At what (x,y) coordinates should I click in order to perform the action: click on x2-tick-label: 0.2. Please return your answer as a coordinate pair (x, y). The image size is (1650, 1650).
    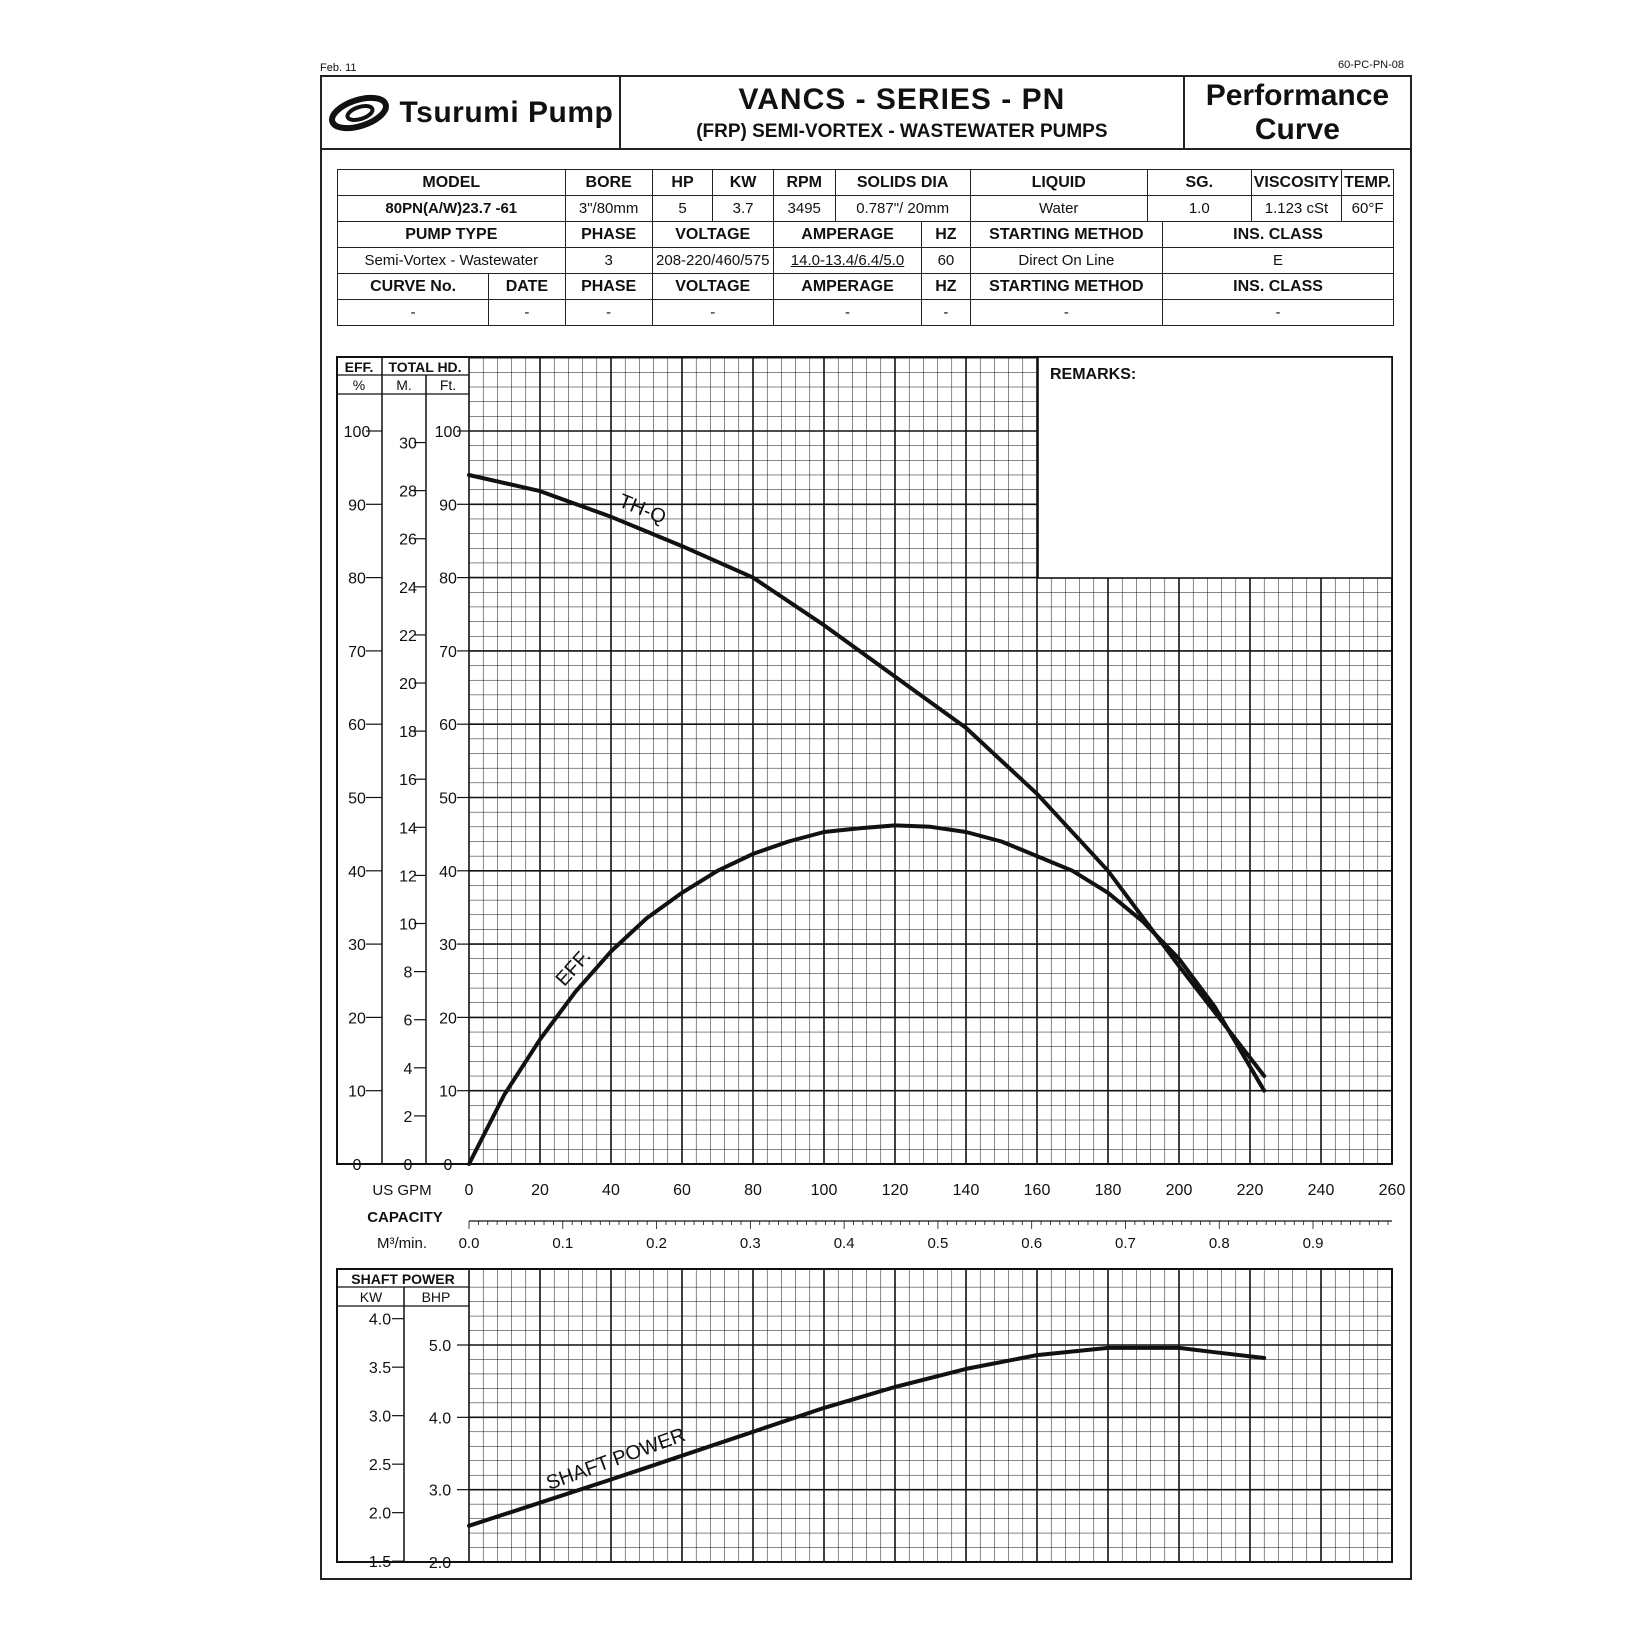
    Looking at the image, I should click on (656, 1243).